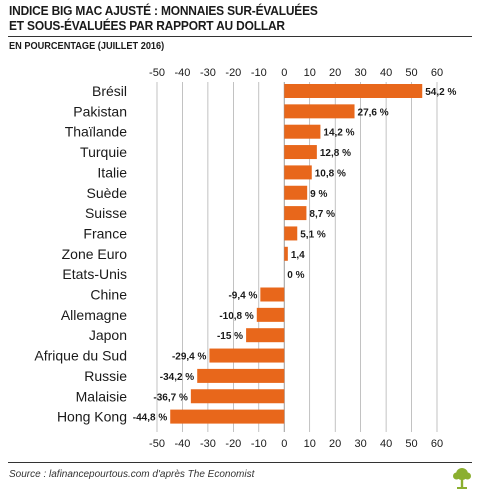 The height and width of the screenshot is (493, 480). Describe the element at coordinates (157, 73) in the screenshot. I see `x-tick-label-top: -50` at that location.